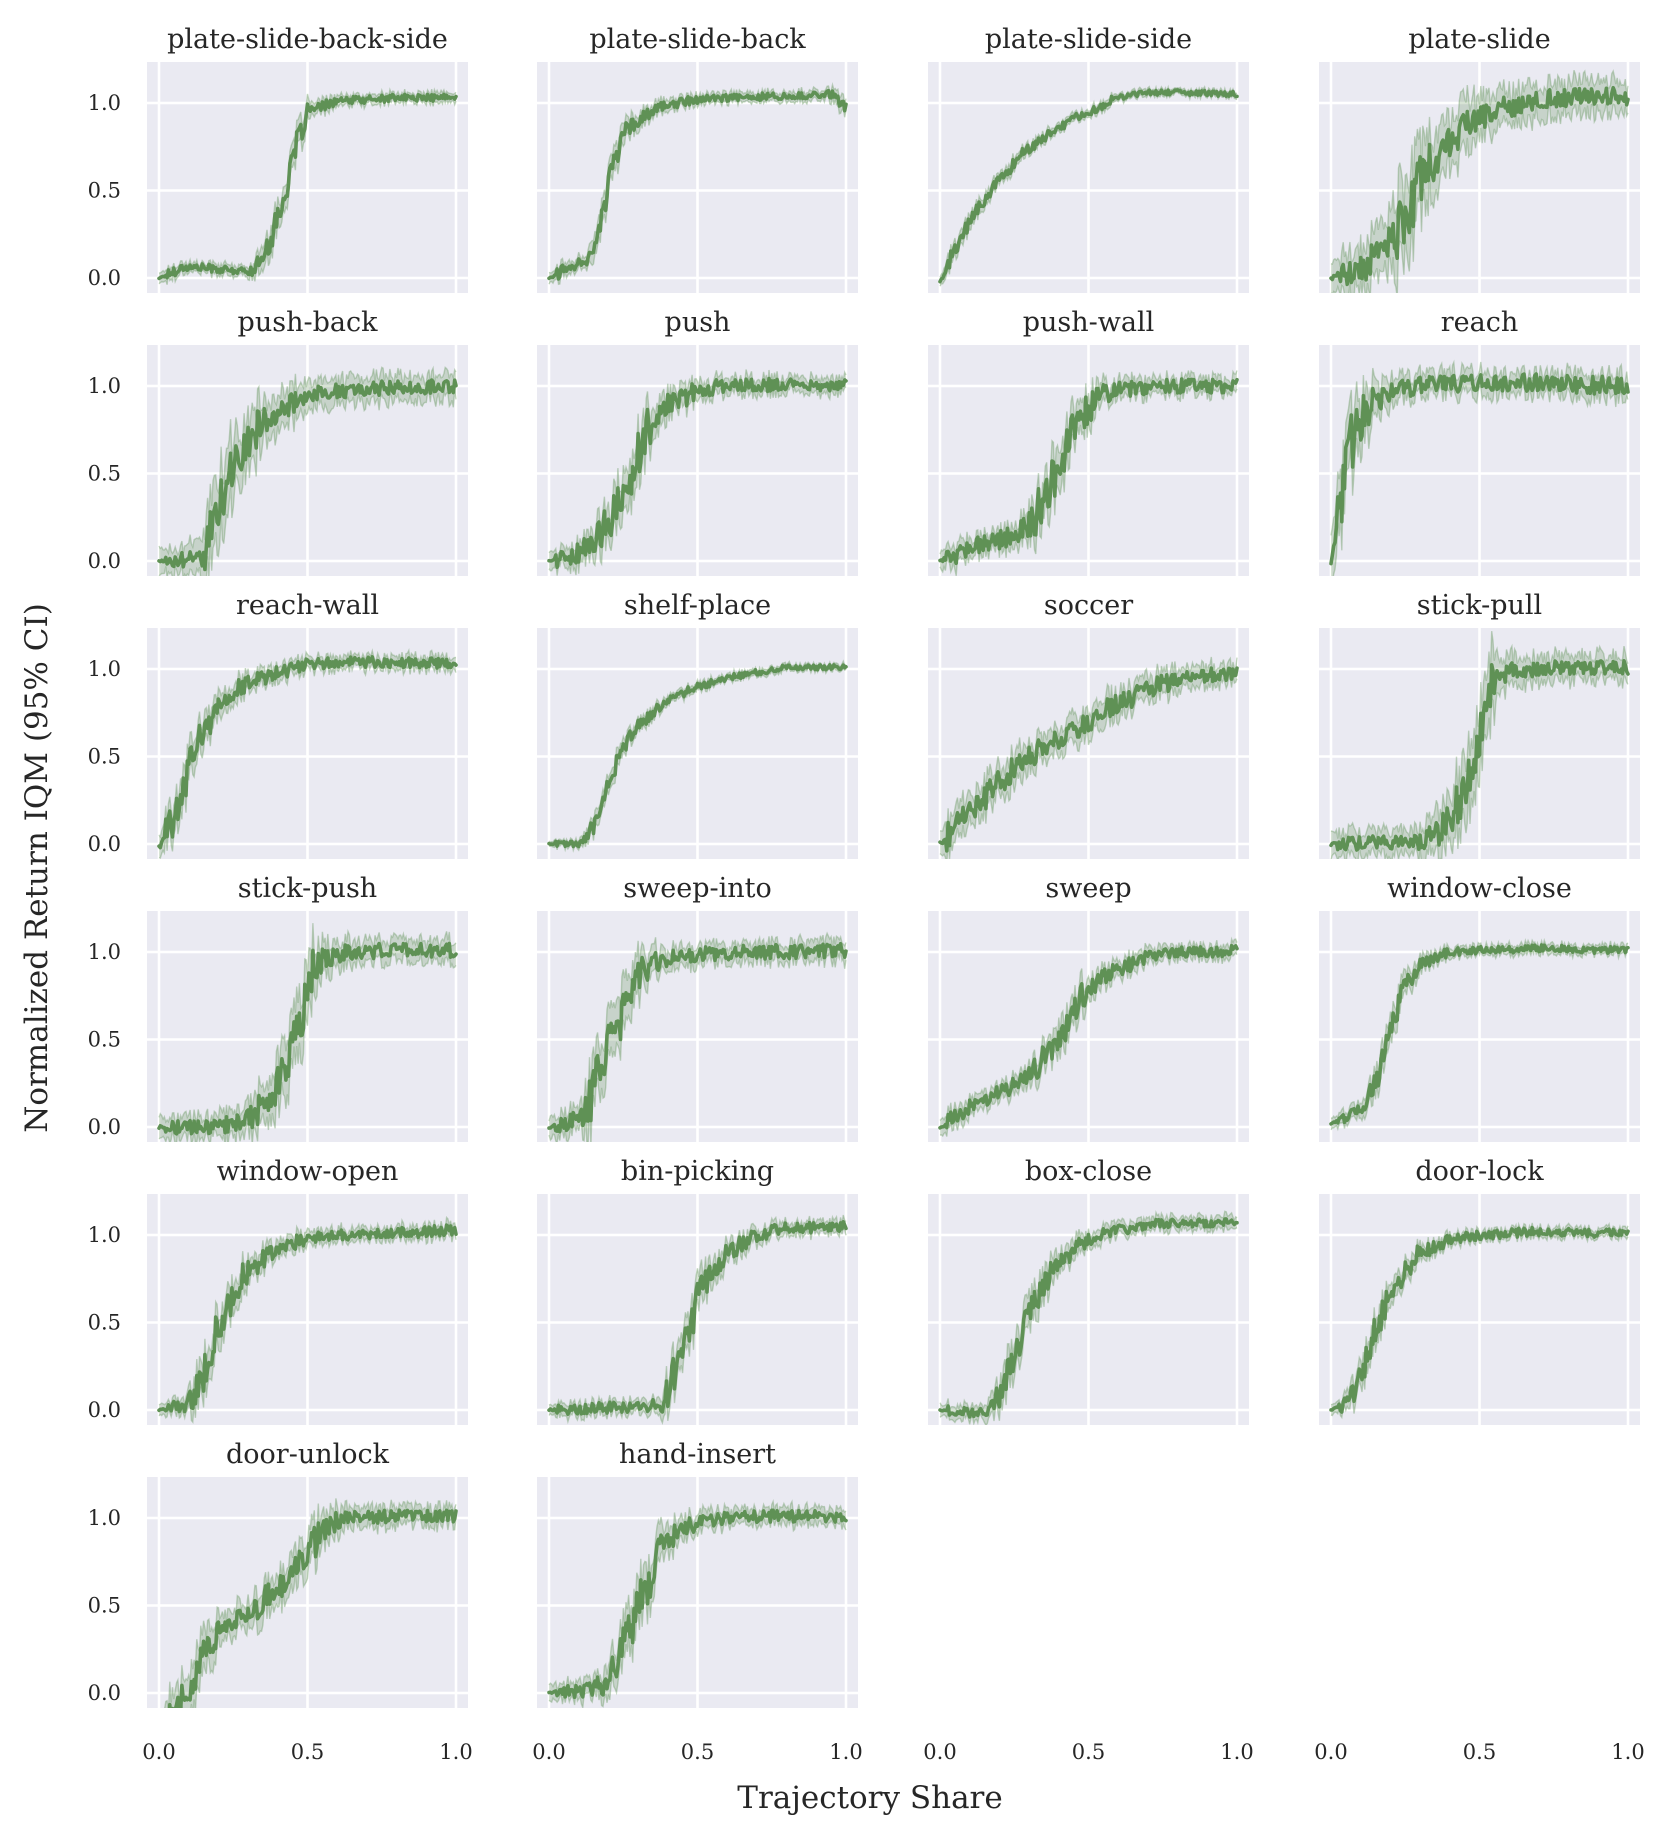 The width and height of the screenshot is (1661, 1837). Describe the element at coordinates (1479, 39) in the screenshot. I see `subplot-title: plate-slide` at that location.